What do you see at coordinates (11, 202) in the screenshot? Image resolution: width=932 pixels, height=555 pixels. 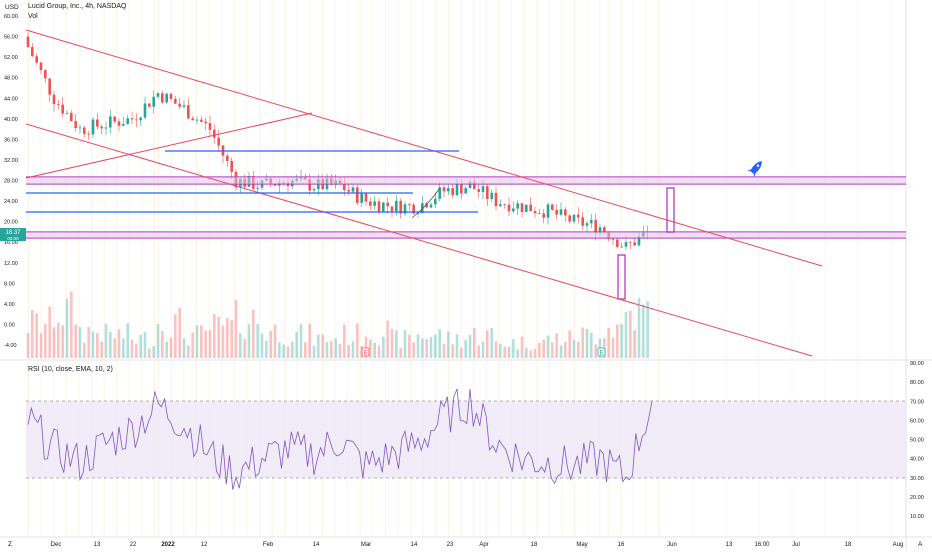 I see `price-tick: 24.00` at bounding box center [11, 202].